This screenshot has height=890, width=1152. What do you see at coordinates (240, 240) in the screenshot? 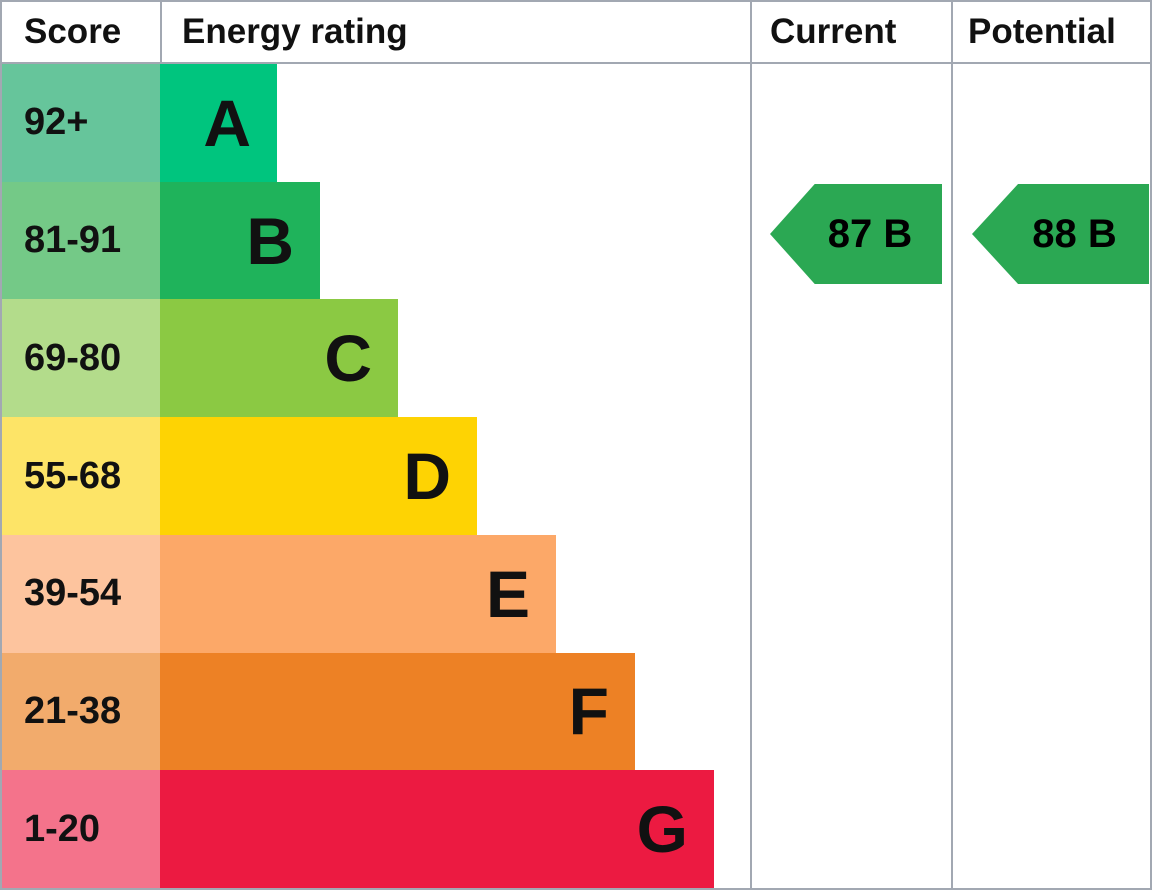
I see `rating-bar-b: B` at bounding box center [240, 240].